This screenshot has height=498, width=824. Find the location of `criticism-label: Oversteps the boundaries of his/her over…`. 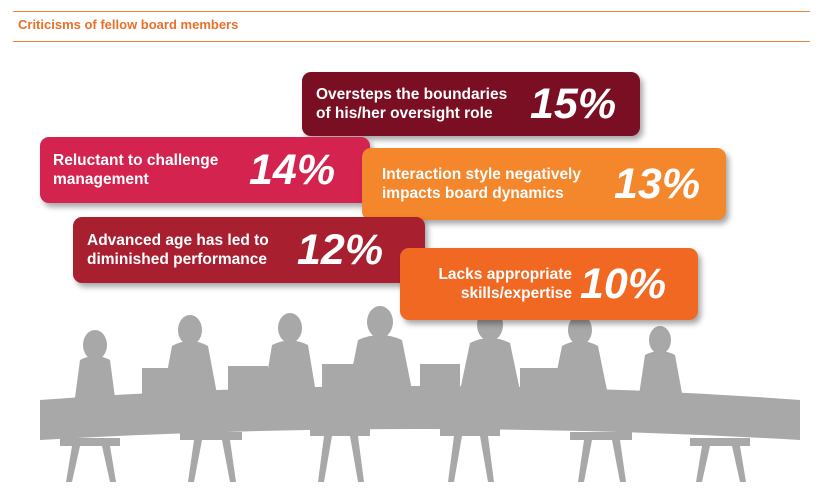

criticism-label: Oversteps the boundaries of his/her over… is located at coordinates (412, 104).